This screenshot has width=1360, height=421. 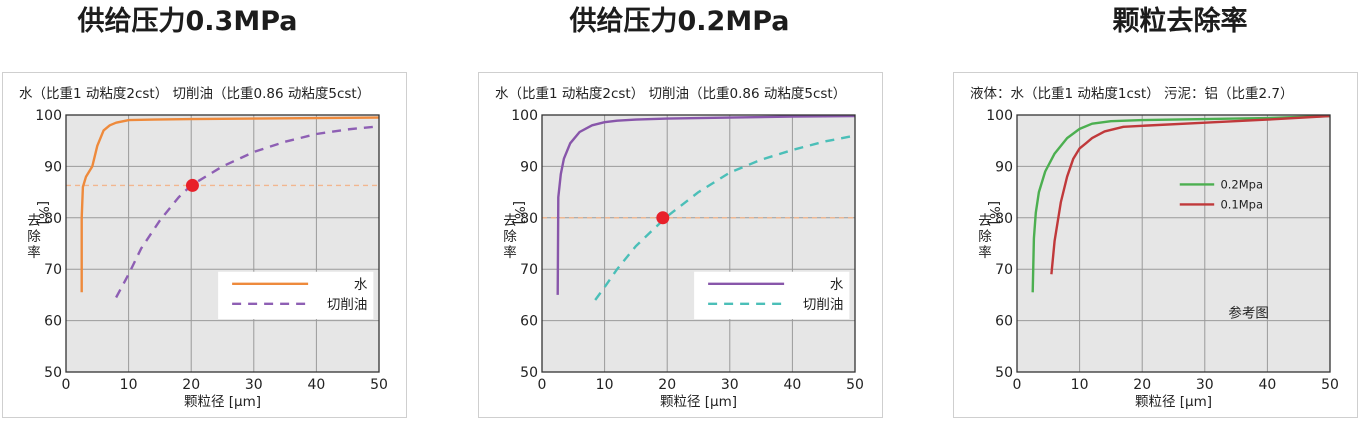 What do you see at coordinates (1131, 94) in the screenshot?
I see `chart-subtitle: 液体：水（比重1 动粘度1cst） 污泥：铝（比重2.7）` at bounding box center [1131, 94].